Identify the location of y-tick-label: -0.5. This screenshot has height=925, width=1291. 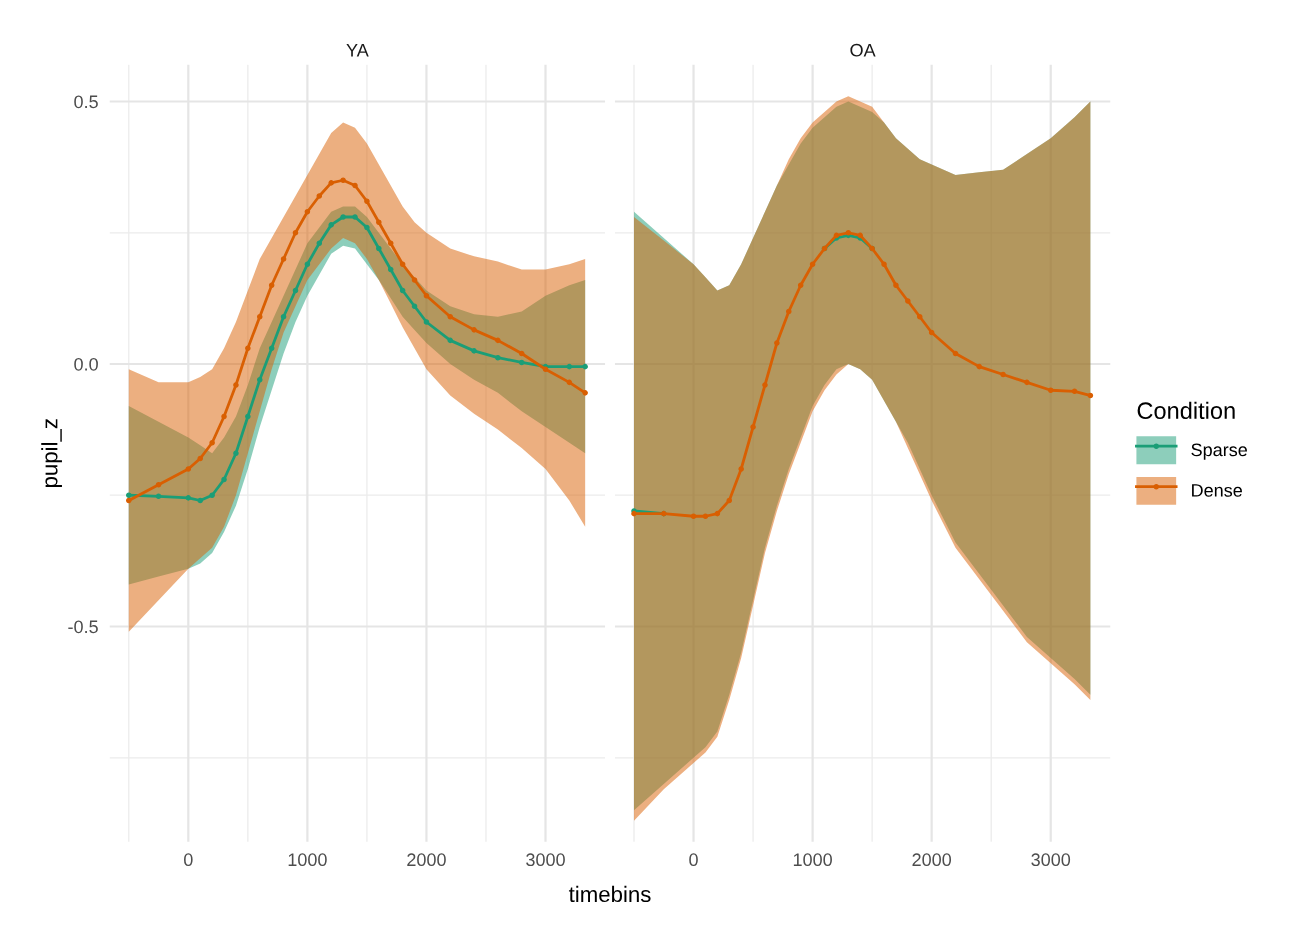
(83, 627).